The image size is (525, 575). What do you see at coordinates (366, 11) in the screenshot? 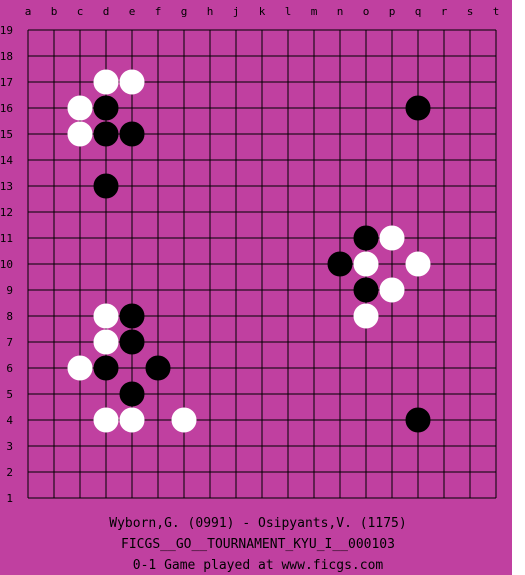
I see `column-label: o` at bounding box center [366, 11].